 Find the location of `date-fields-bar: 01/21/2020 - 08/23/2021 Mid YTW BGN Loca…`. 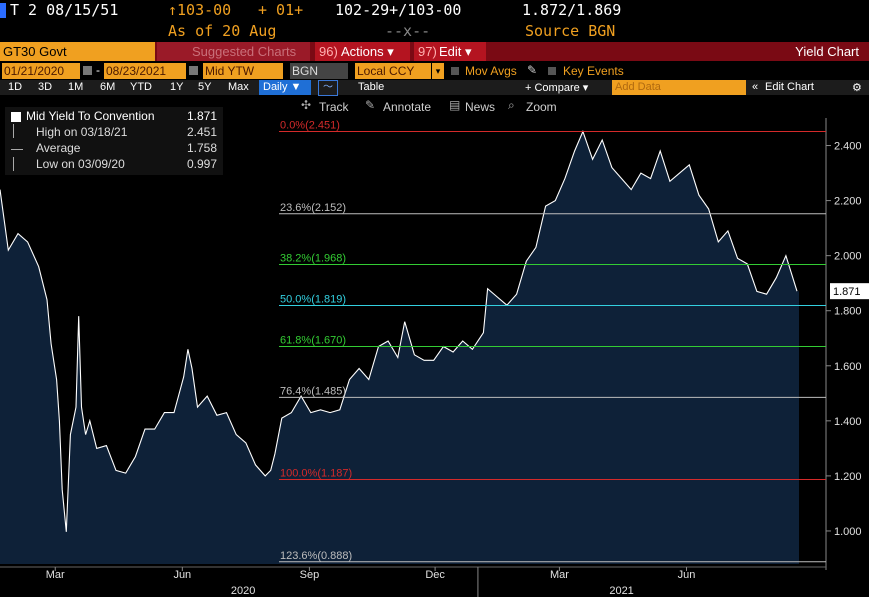

date-fields-bar: 01/21/2020 - 08/23/2021 Mid YTW BGN Loca… is located at coordinates (434, 71).